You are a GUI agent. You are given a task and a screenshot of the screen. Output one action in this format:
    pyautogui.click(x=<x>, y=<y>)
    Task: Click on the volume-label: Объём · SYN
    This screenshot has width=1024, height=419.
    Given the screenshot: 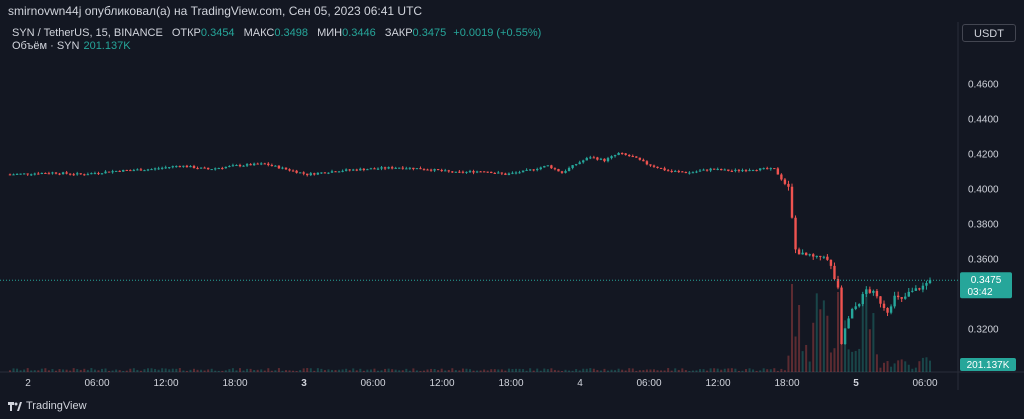 What is the action you would take?
    pyautogui.click(x=46, y=46)
    